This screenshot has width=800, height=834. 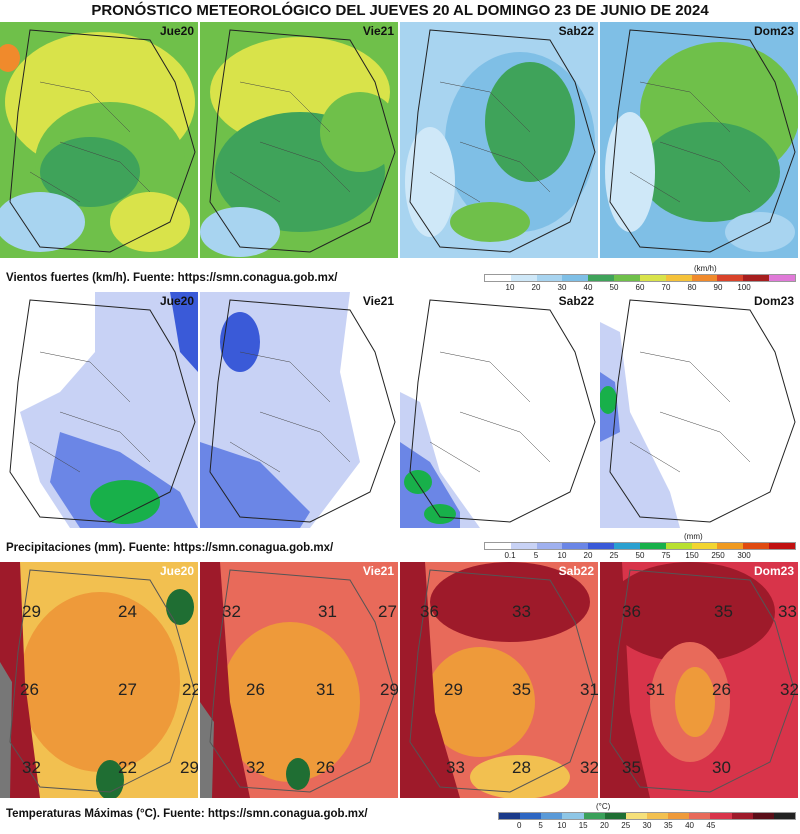 I want to click on temp-label: 36, so click(x=429, y=611).